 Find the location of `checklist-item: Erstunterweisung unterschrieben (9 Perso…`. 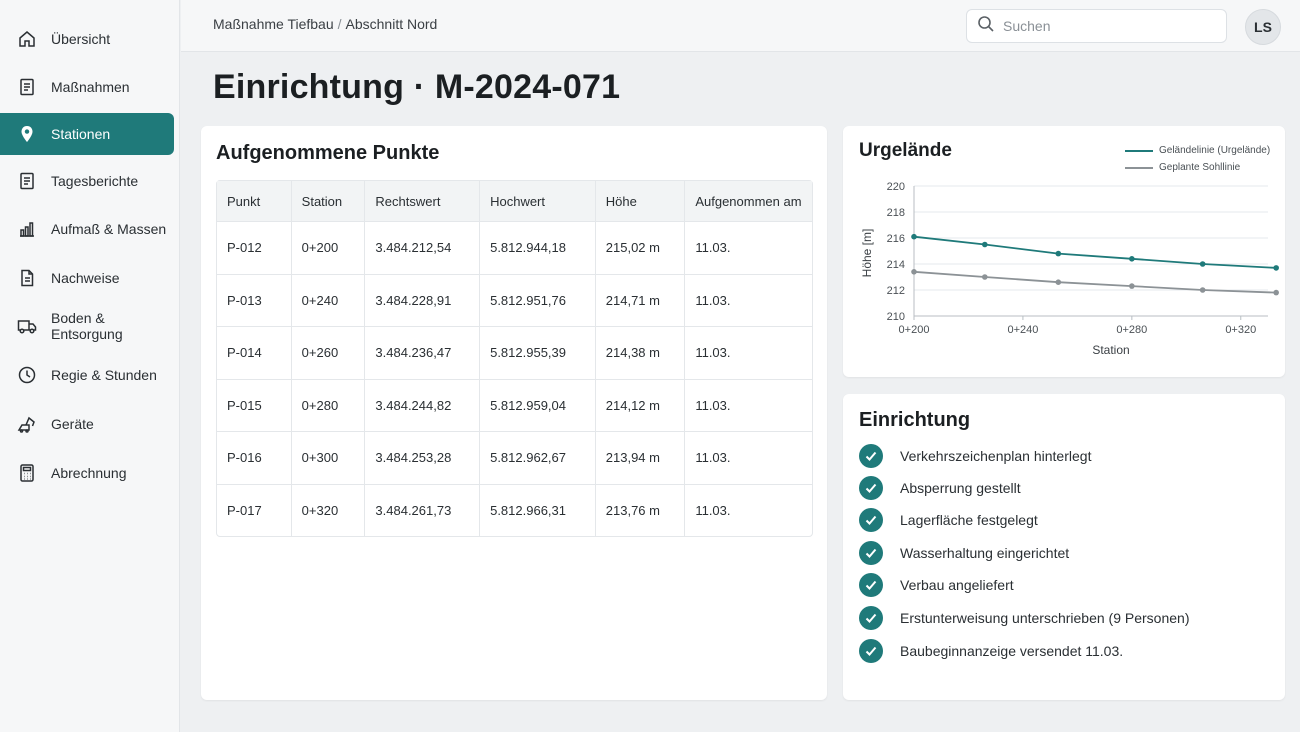

checklist-item: Erstunterweisung unterschrieben (9 Perso… is located at coordinates (1024, 618).